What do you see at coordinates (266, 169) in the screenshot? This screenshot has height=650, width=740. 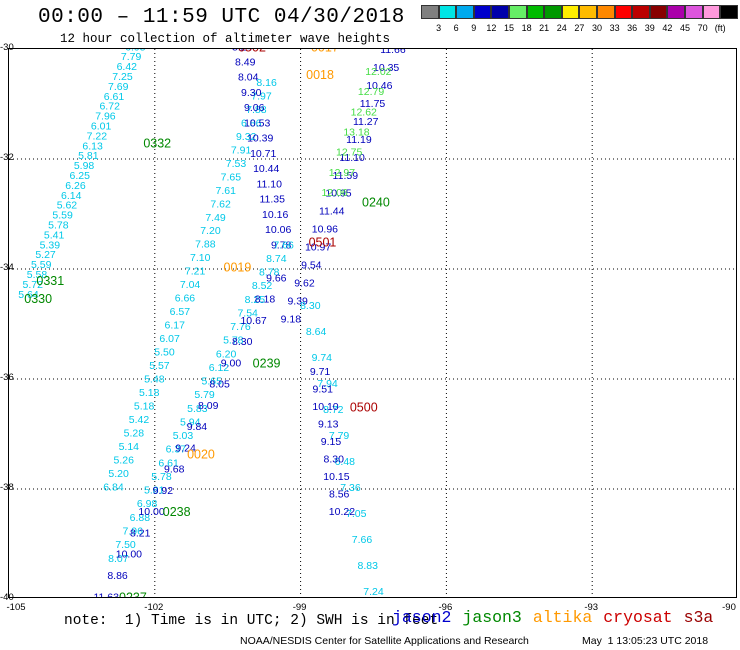 I see `wave-height-value: 10.44` at bounding box center [266, 169].